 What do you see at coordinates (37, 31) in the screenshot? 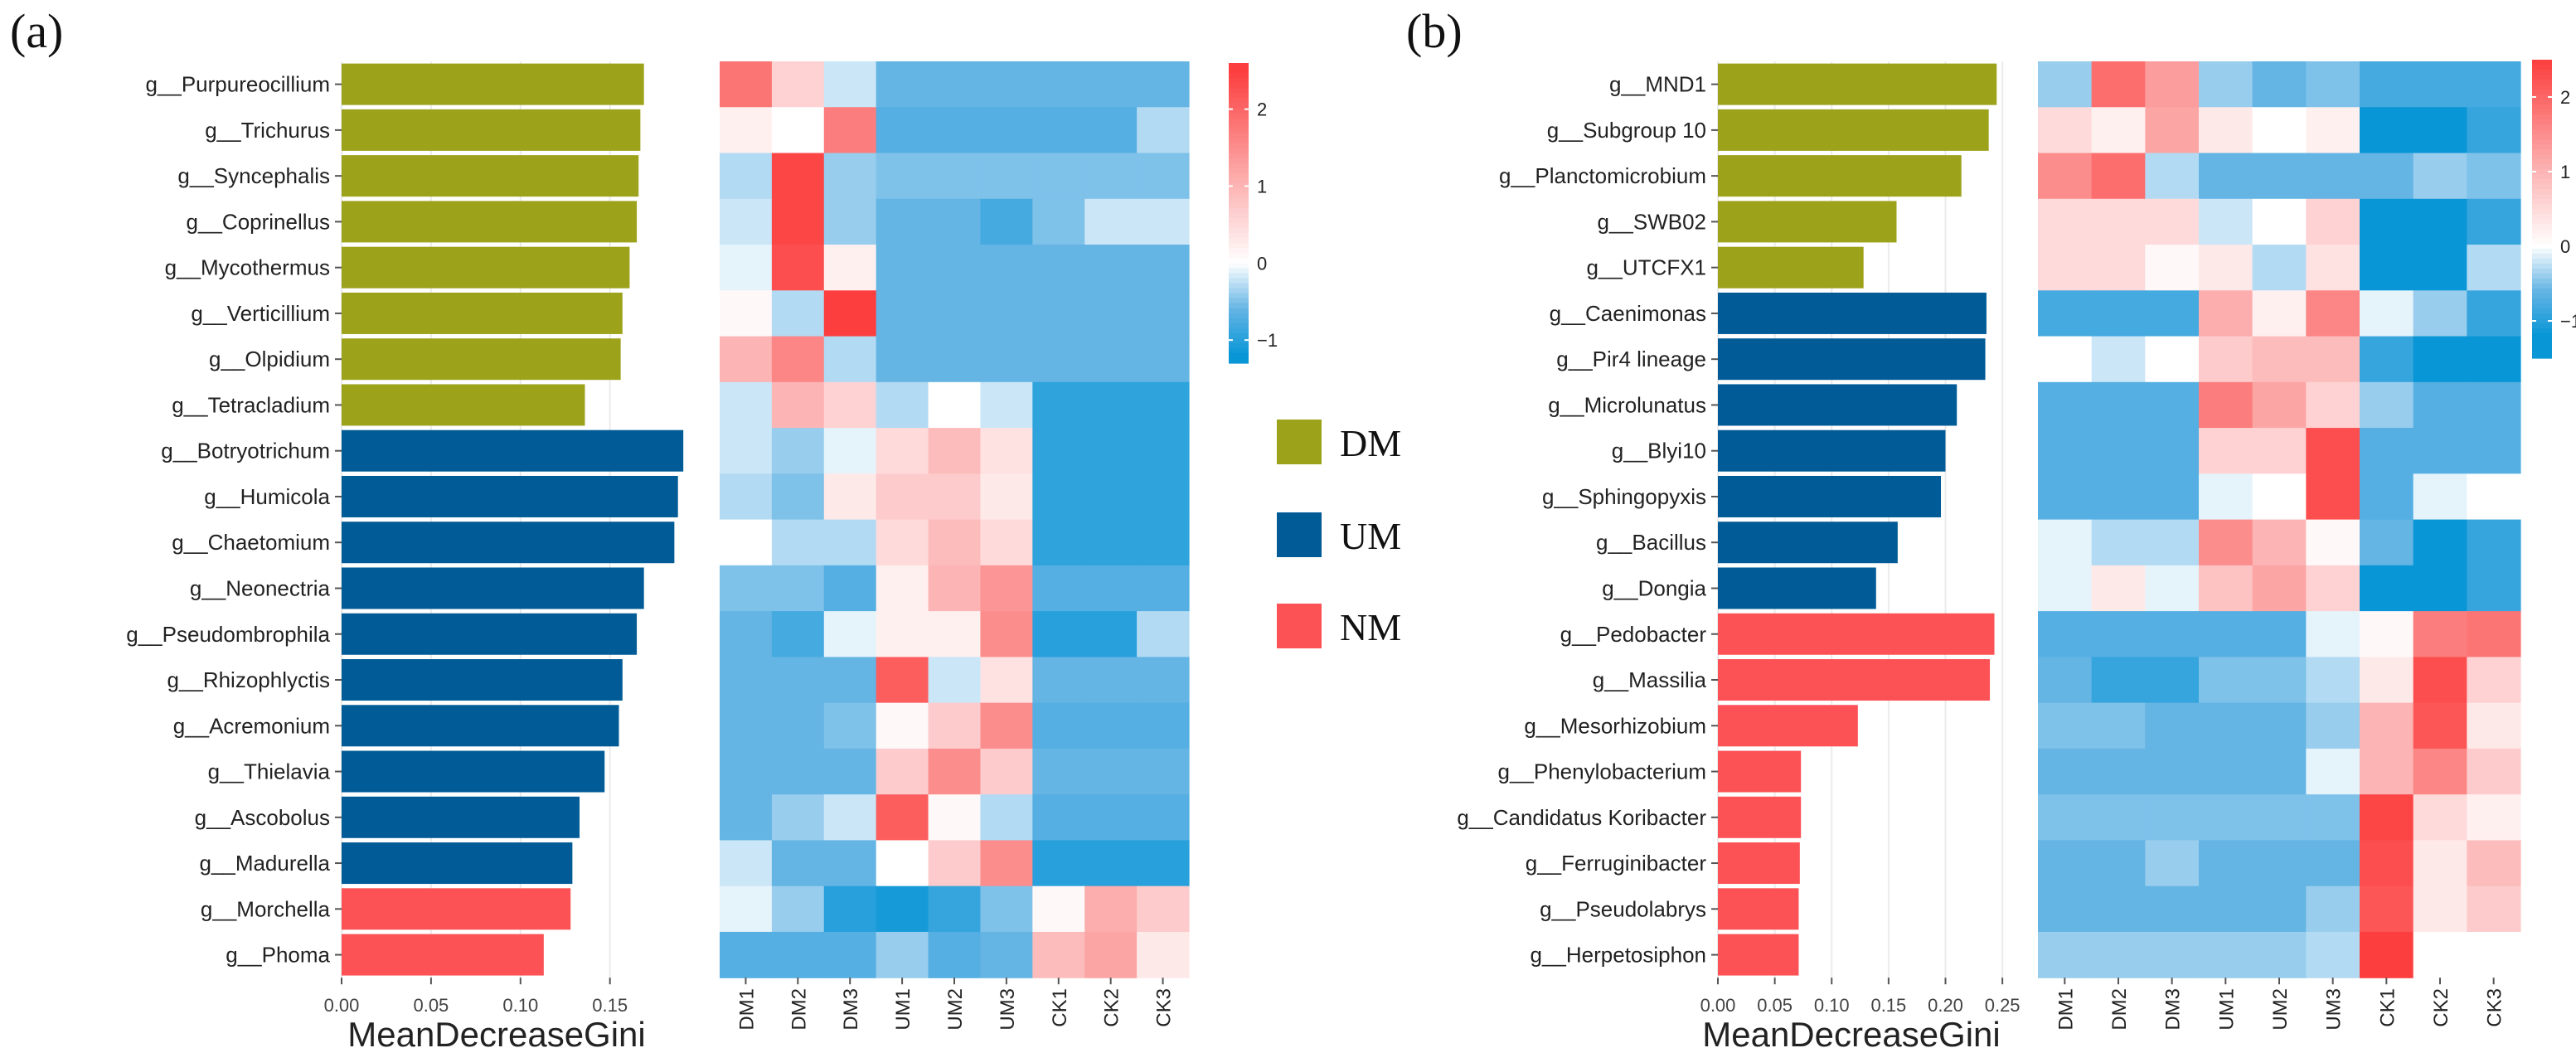
I see `panel-label-a: (a)` at bounding box center [37, 31].